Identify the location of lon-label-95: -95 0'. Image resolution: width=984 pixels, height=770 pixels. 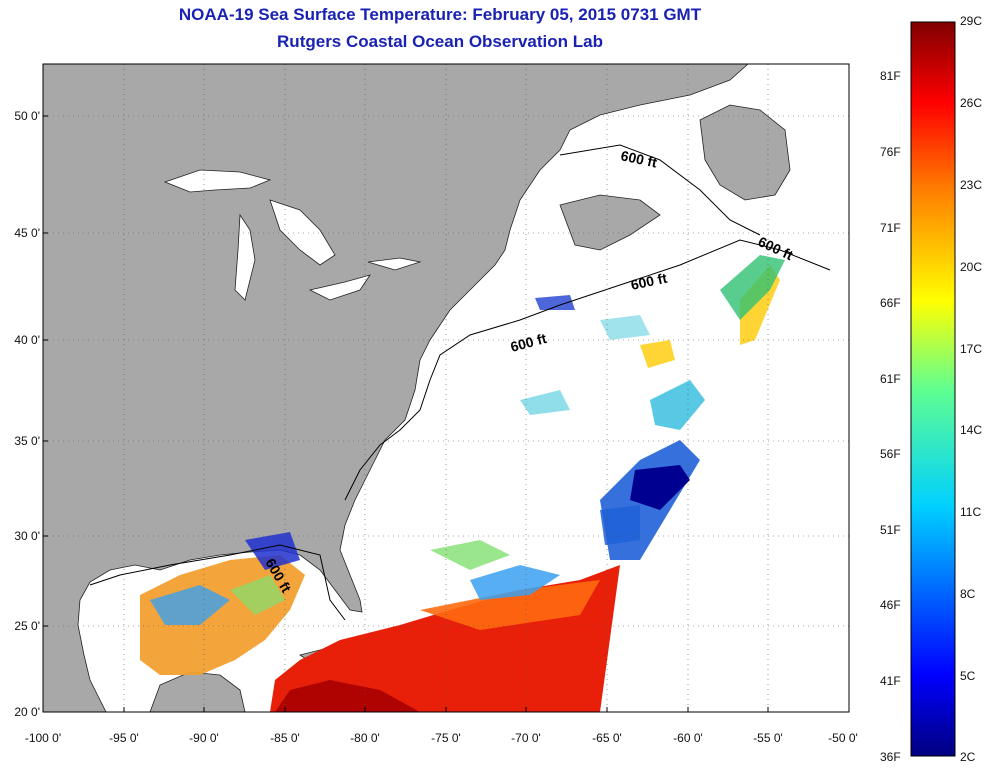
(124, 738).